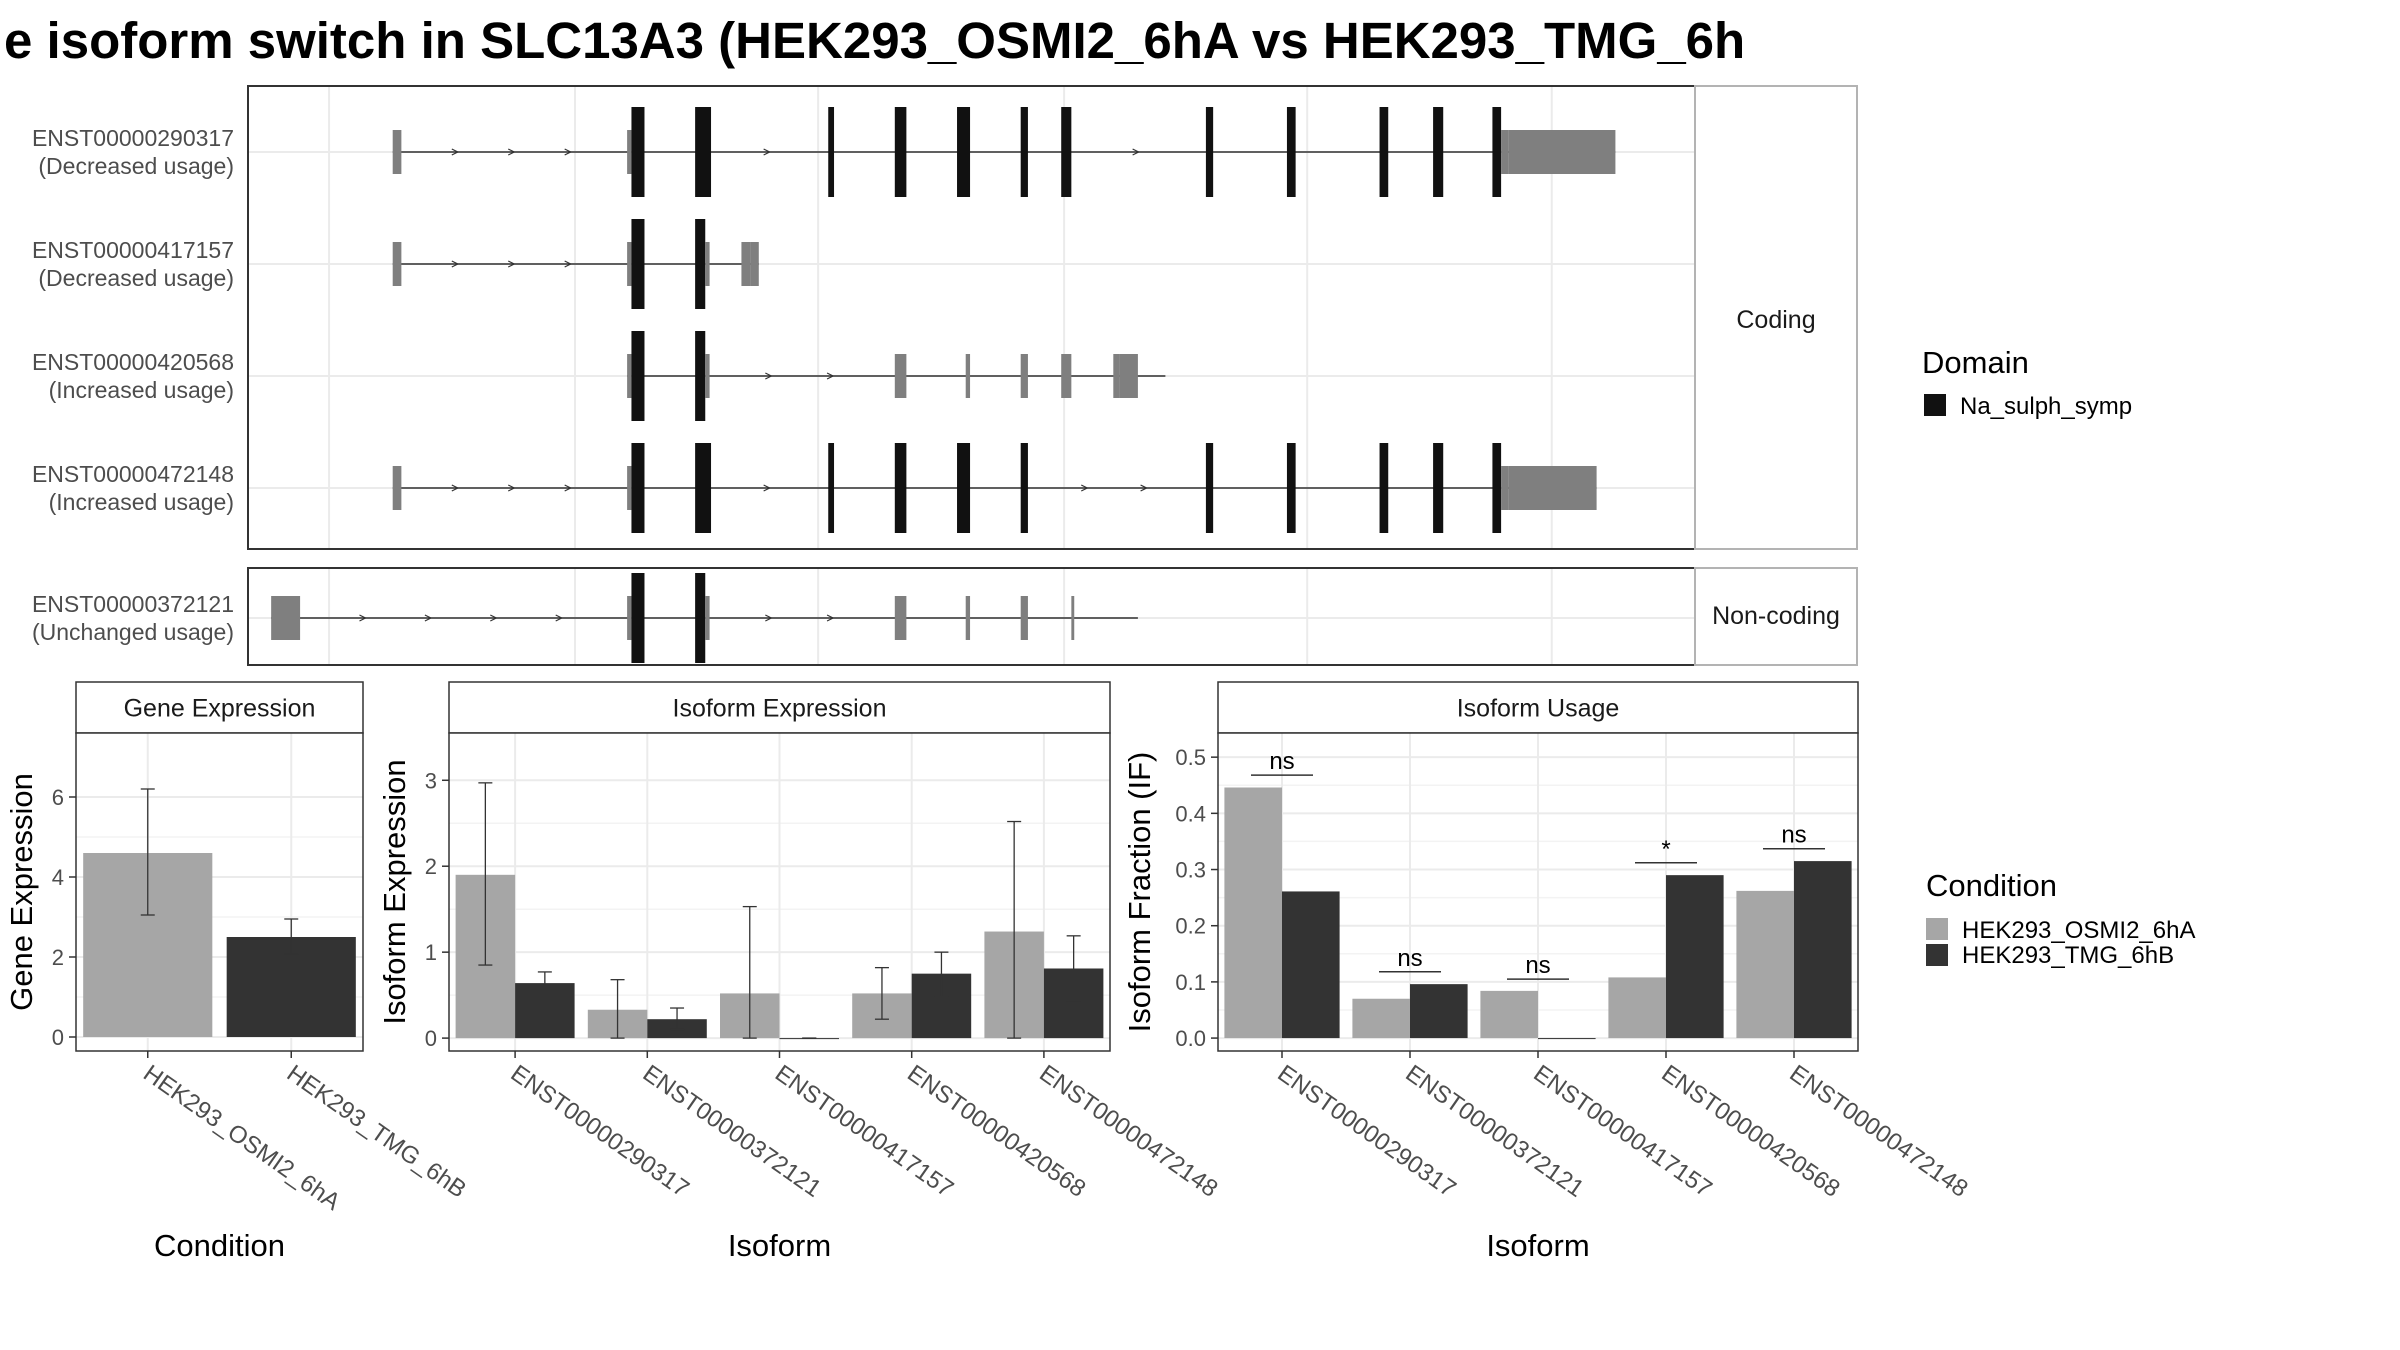 The width and height of the screenshot is (2400, 1350). Describe the element at coordinates (2078, 930) in the screenshot. I see `condition-legend-item-1: HEK293_OSMI2_6hA` at that location.